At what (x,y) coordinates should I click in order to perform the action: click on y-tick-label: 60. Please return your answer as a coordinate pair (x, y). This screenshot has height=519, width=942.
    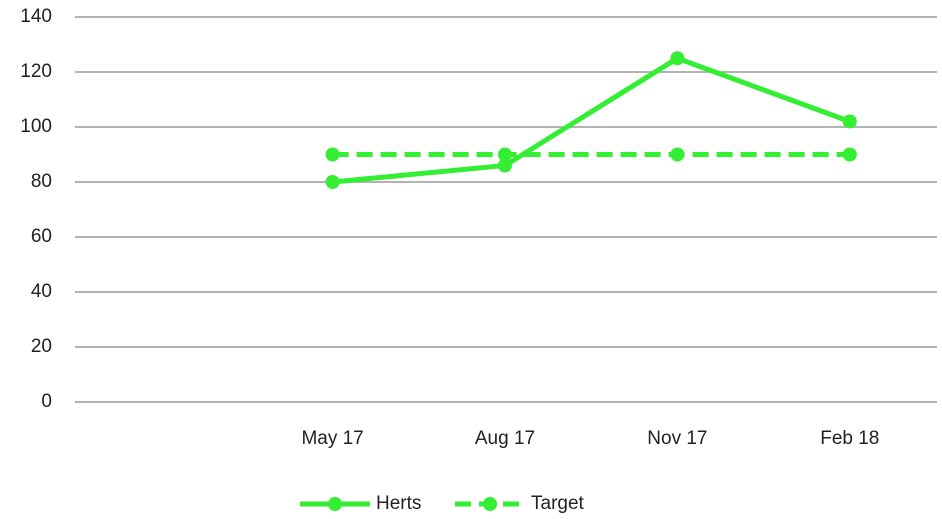
    Looking at the image, I should click on (41, 236).